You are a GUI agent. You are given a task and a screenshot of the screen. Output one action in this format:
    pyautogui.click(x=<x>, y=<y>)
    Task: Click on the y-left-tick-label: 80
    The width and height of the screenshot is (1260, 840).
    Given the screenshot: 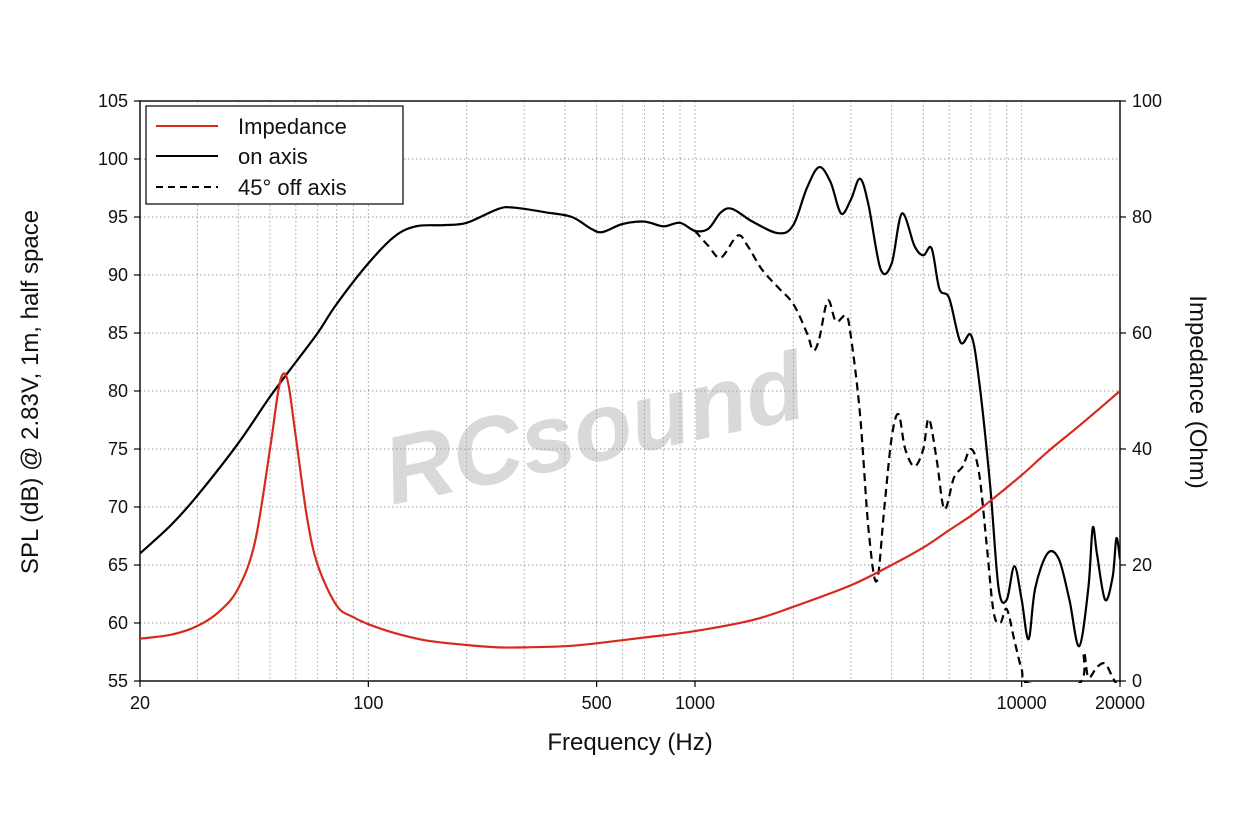 What is the action you would take?
    pyautogui.click(x=118, y=391)
    